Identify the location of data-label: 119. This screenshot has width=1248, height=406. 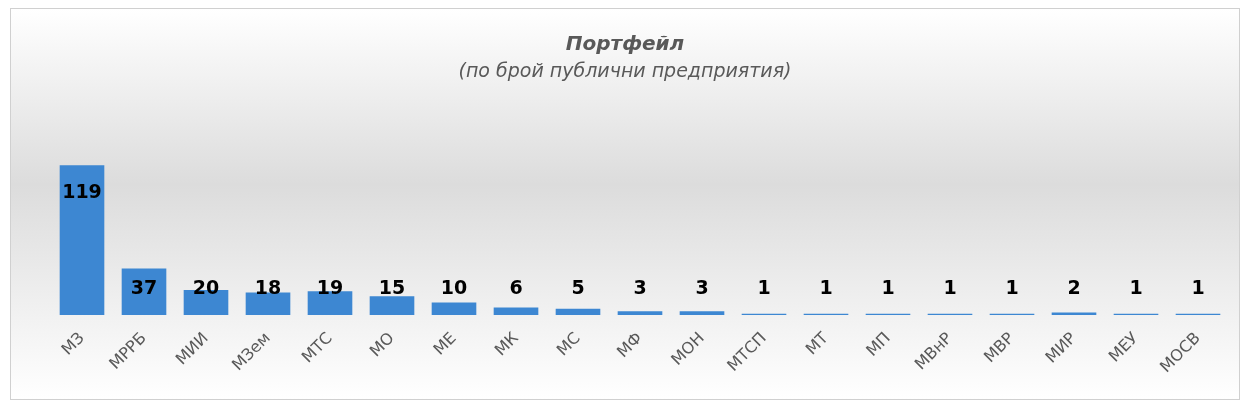
(82, 191).